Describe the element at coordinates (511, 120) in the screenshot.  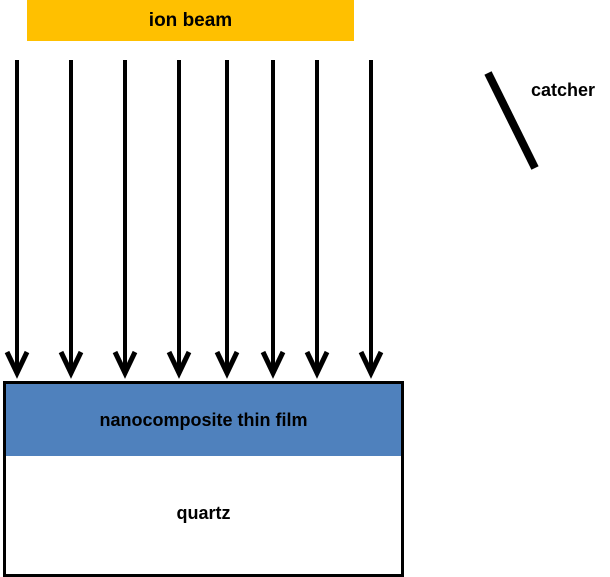
I see `catcher-plate` at that location.